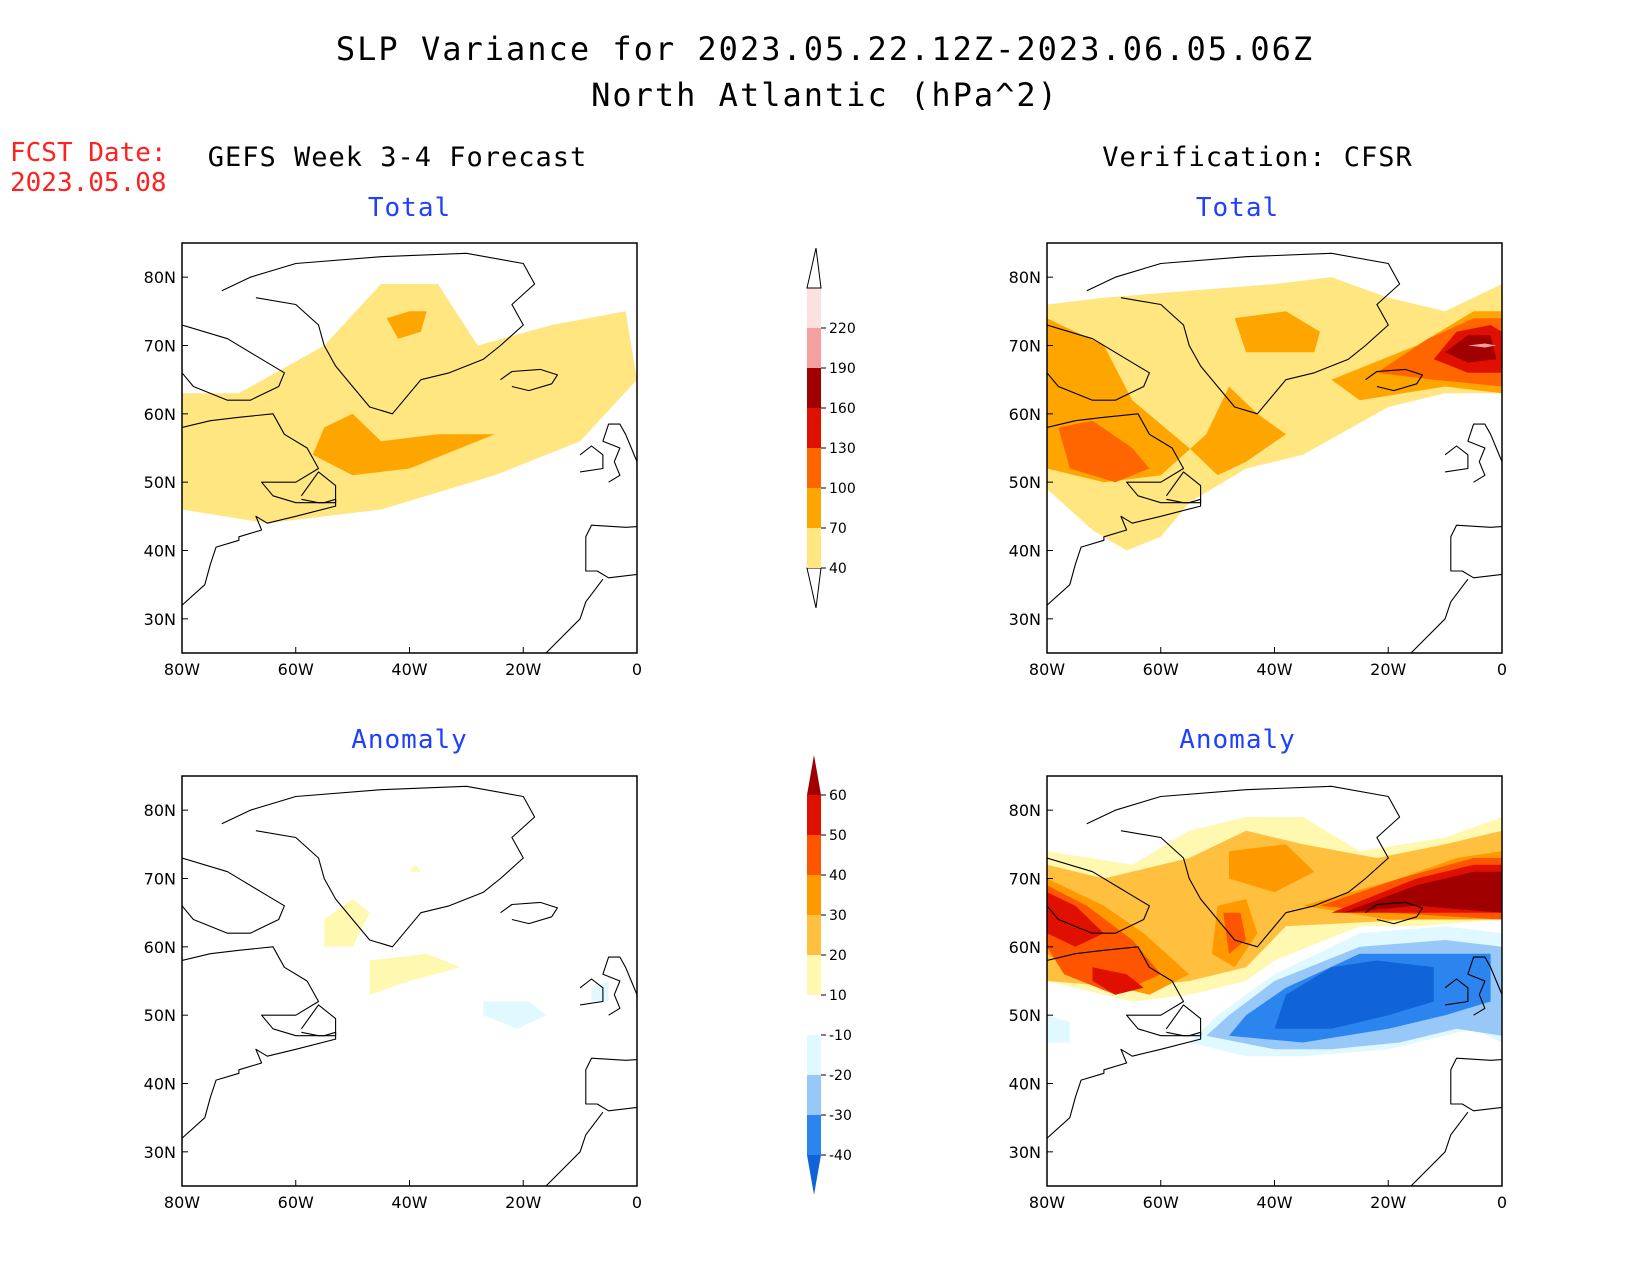 This screenshot has width=1650, height=1275. I want to click on colorbar-label: 50, so click(838, 836).